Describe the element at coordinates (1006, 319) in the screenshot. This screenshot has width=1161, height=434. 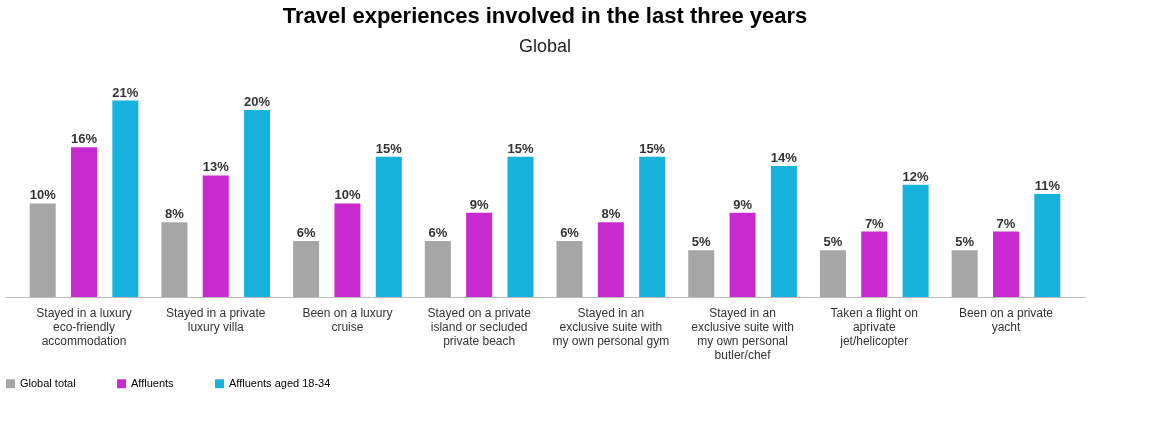
I see `x-tick-label: Been on a private yacht` at that location.